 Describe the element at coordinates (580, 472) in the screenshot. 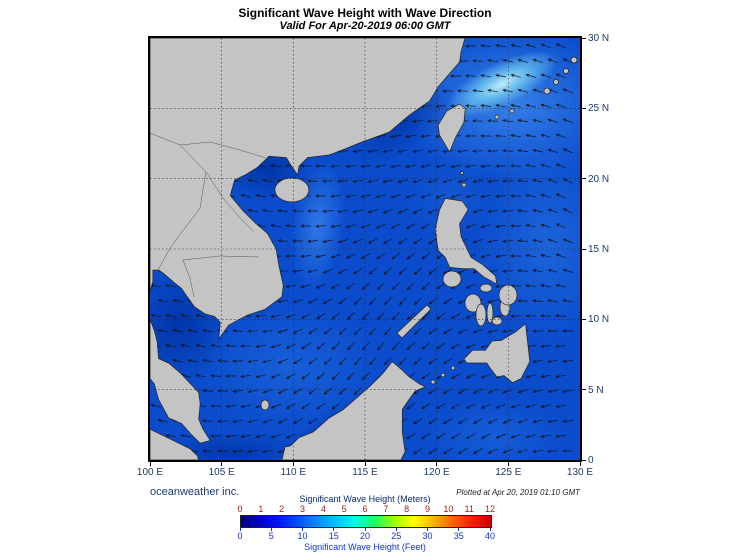

I see `lon-tick-label: 130 E` at that location.